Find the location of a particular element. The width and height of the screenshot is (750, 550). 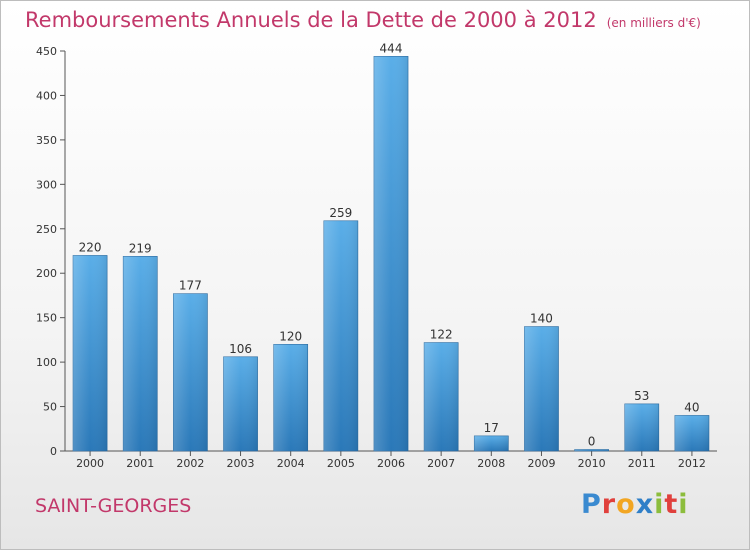

data-label-2011: 53 is located at coordinates (641, 396).